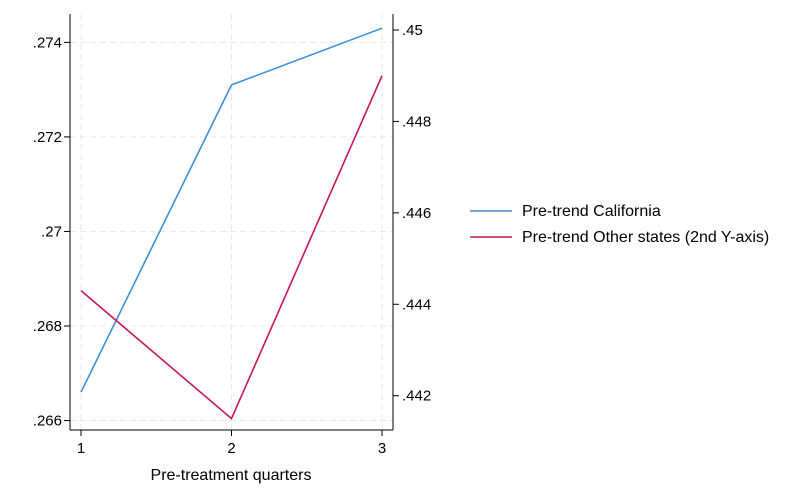 Image resolution: width=807 pixels, height=493 pixels. What do you see at coordinates (412, 30) in the screenshot?
I see `y-right-tick-label: .45` at bounding box center [412, 30].